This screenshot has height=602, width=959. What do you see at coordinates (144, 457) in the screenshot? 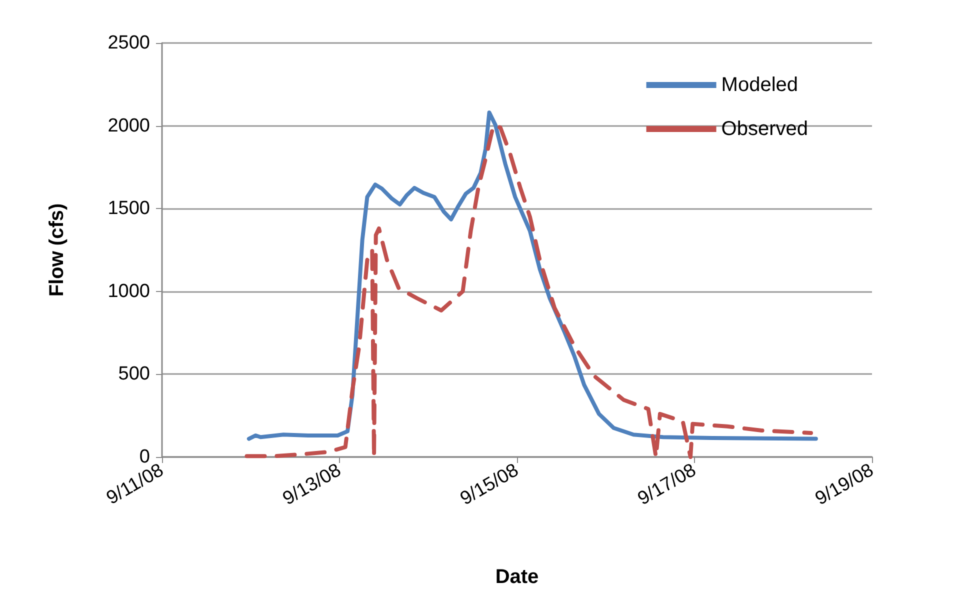
I see `y-tick-label: 0` at bounding box center [144, 457].